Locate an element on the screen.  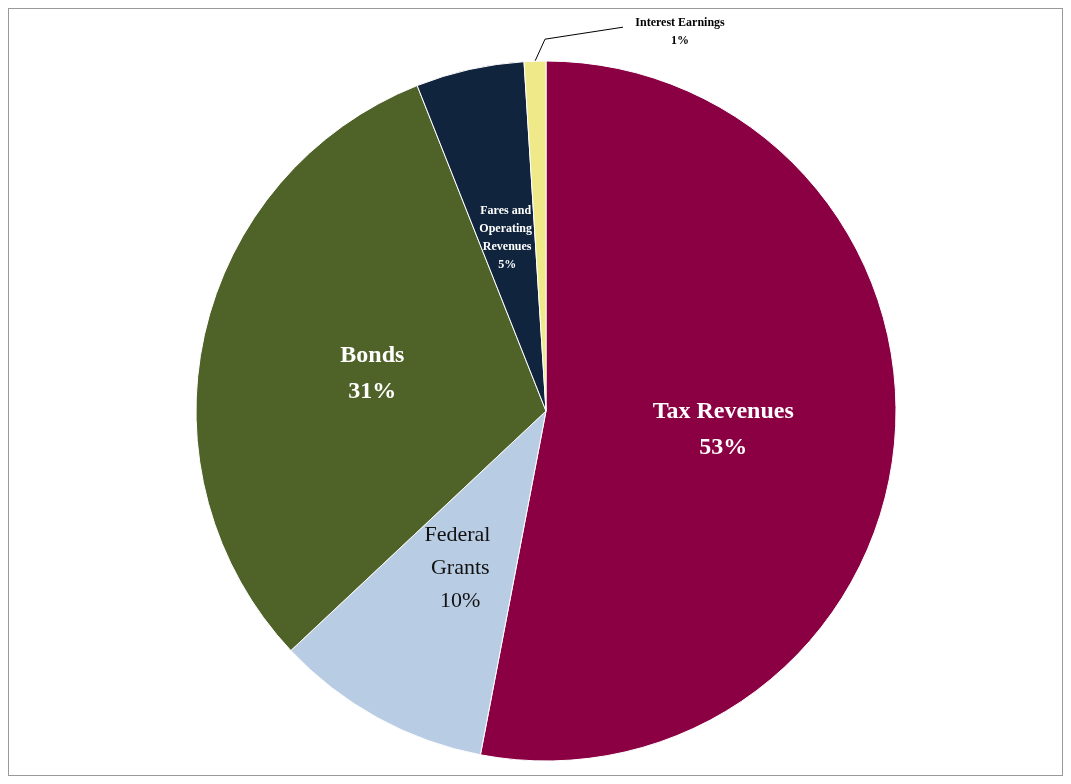
data-label: 1% is located at coordinates (680, 40).